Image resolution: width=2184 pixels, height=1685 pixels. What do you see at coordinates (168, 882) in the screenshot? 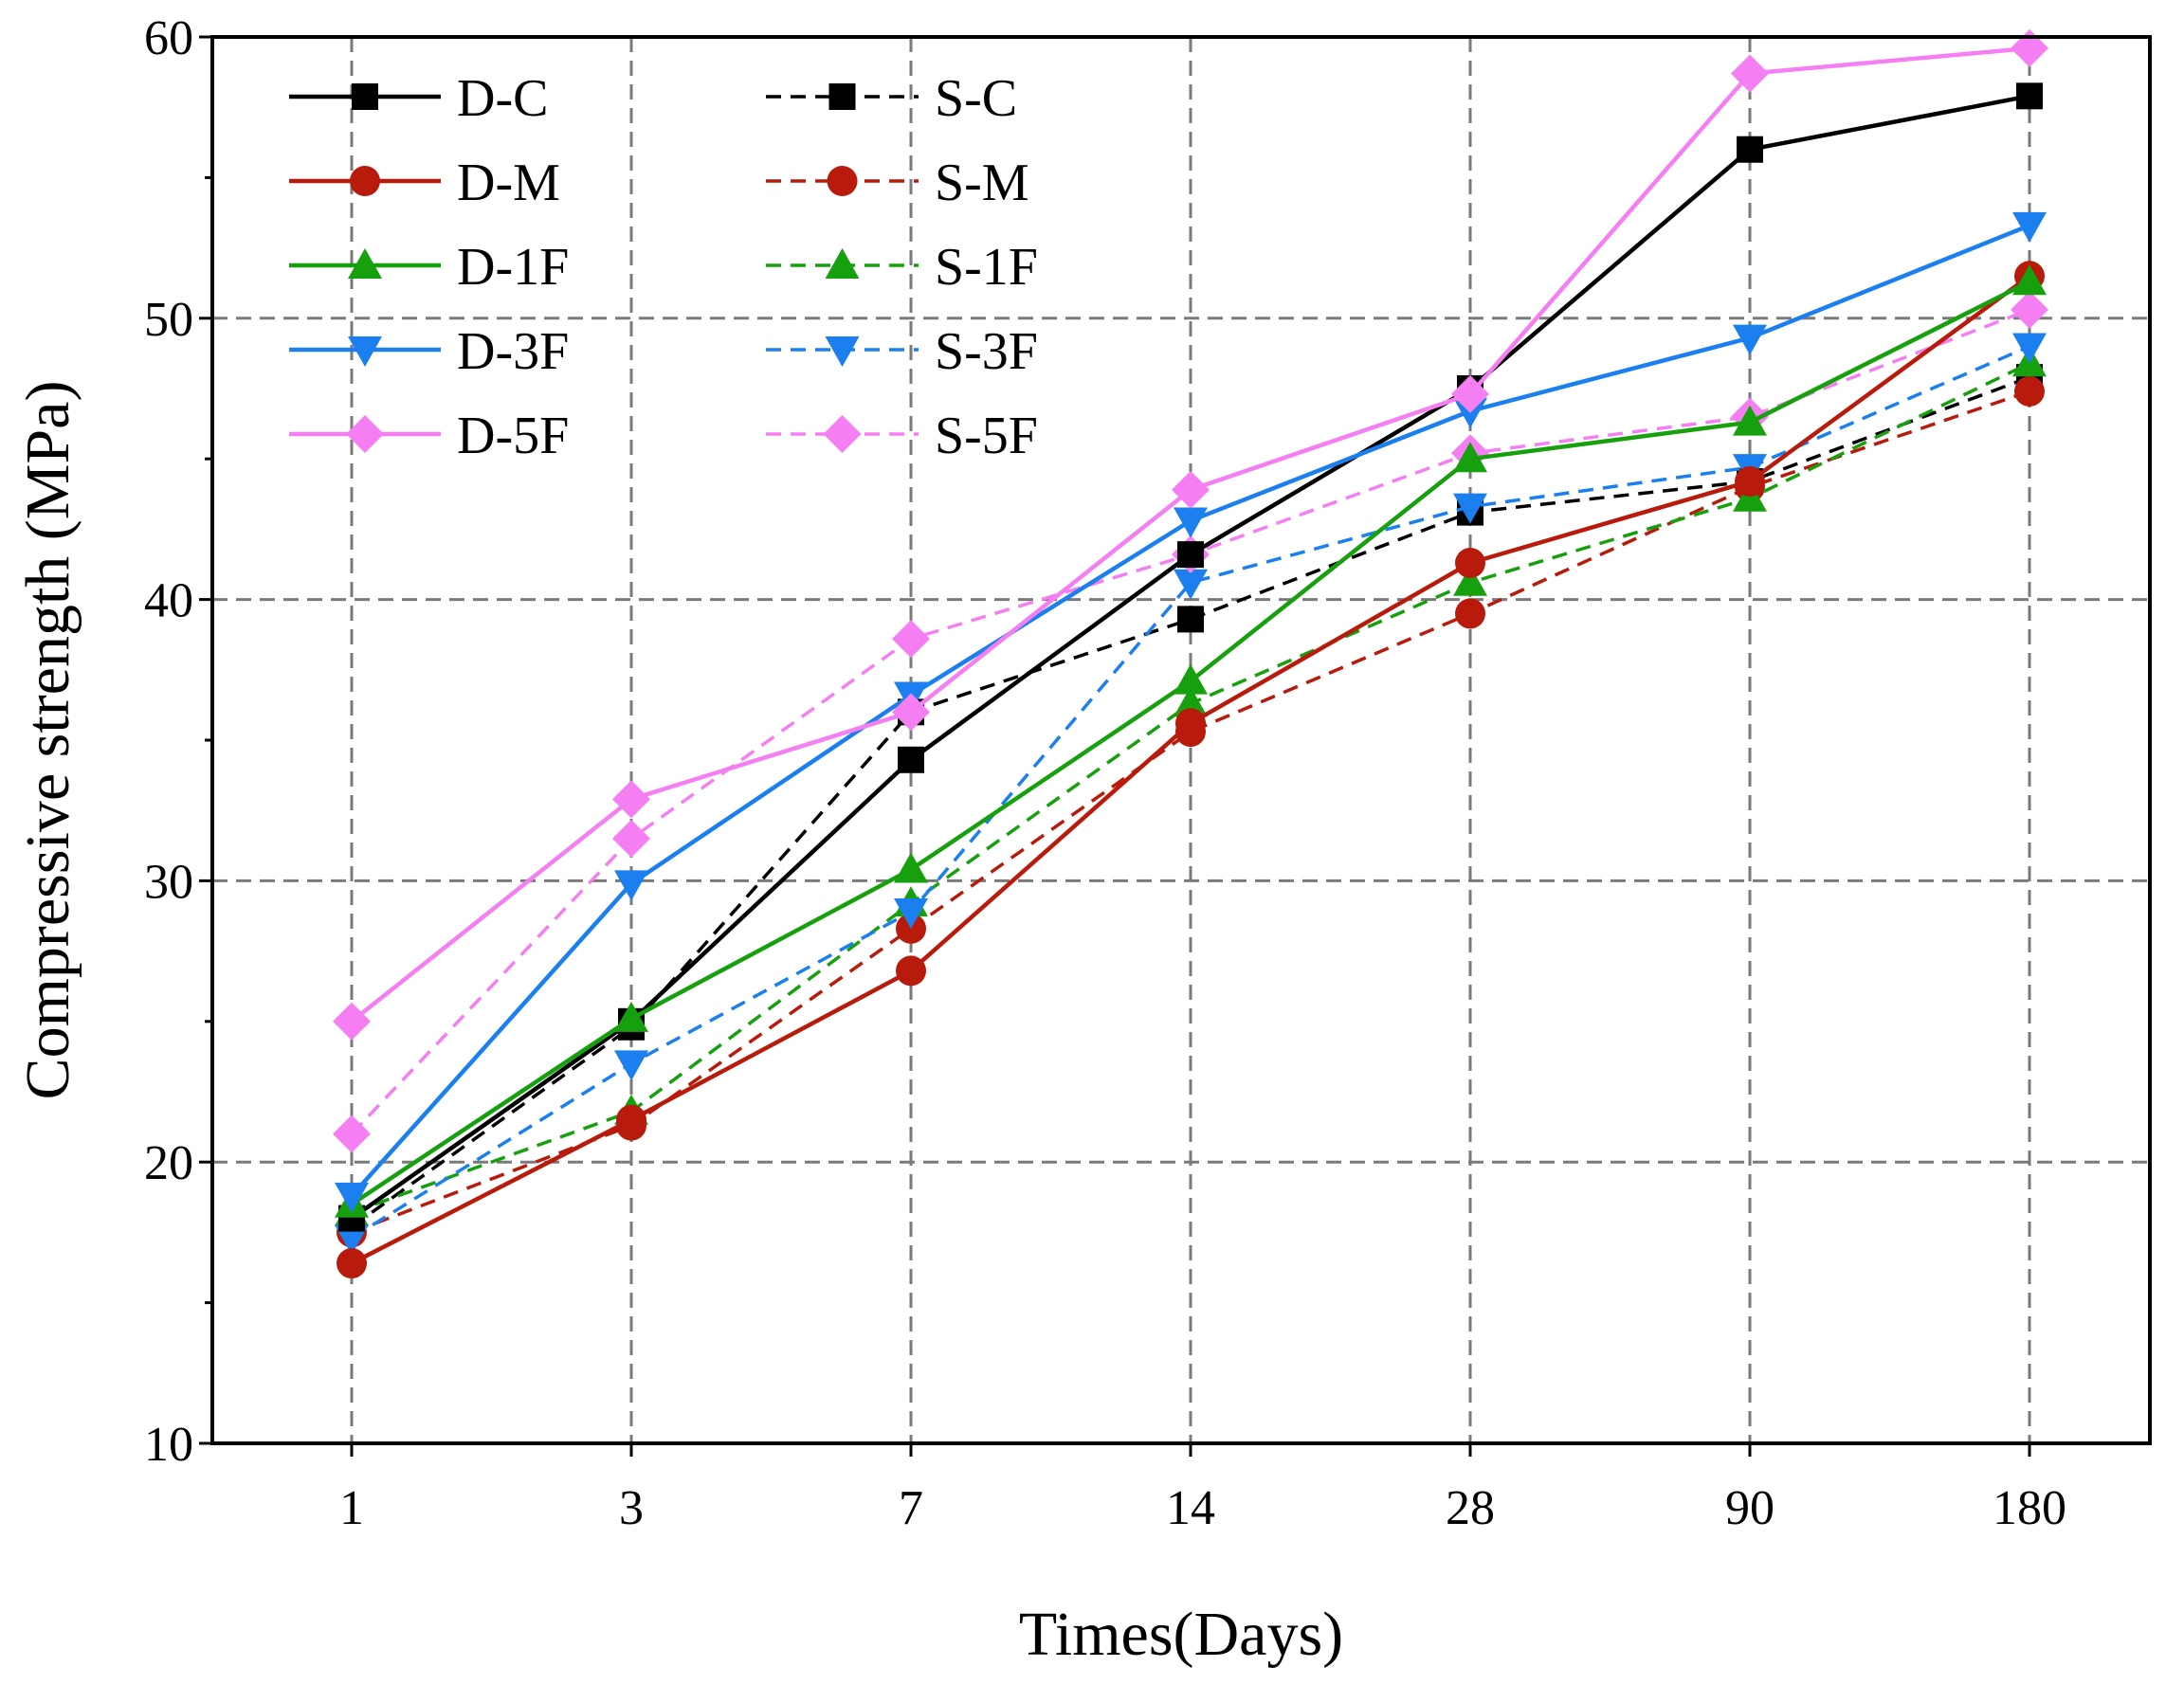
I see `y-tick-label: 30` at bounding box center [168, 882].